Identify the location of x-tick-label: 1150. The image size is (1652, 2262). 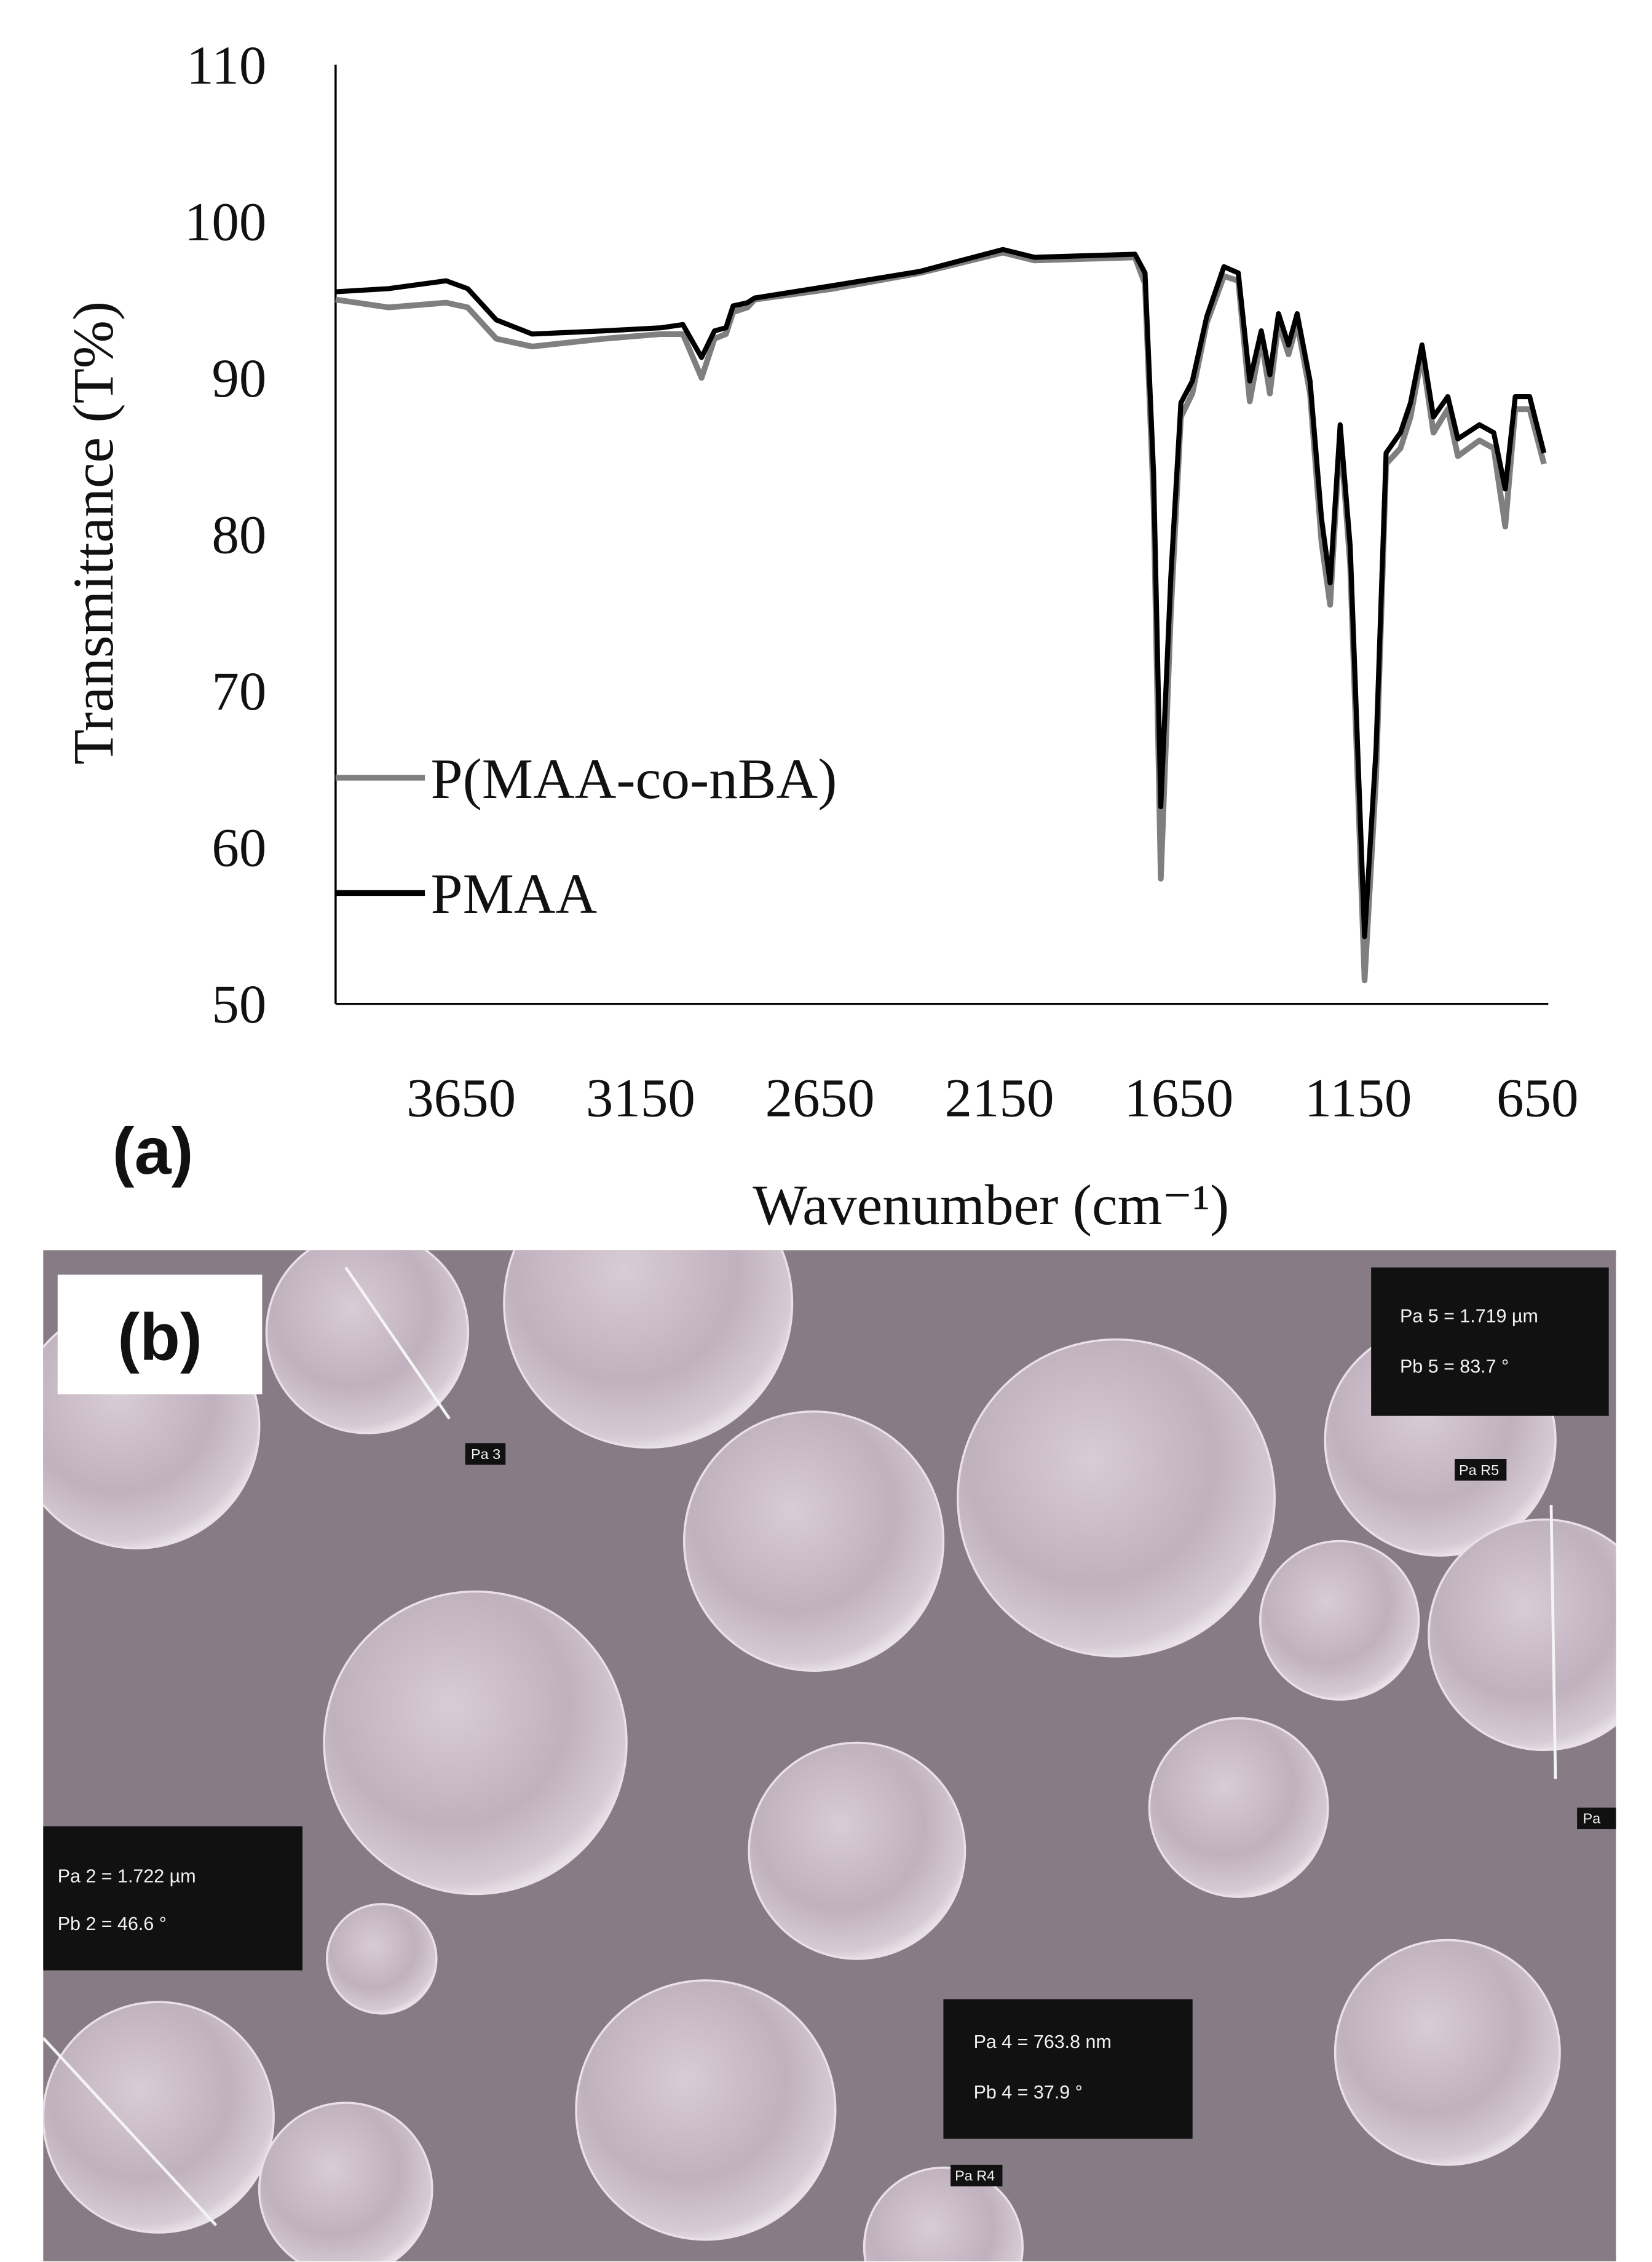
(1358, 1098).